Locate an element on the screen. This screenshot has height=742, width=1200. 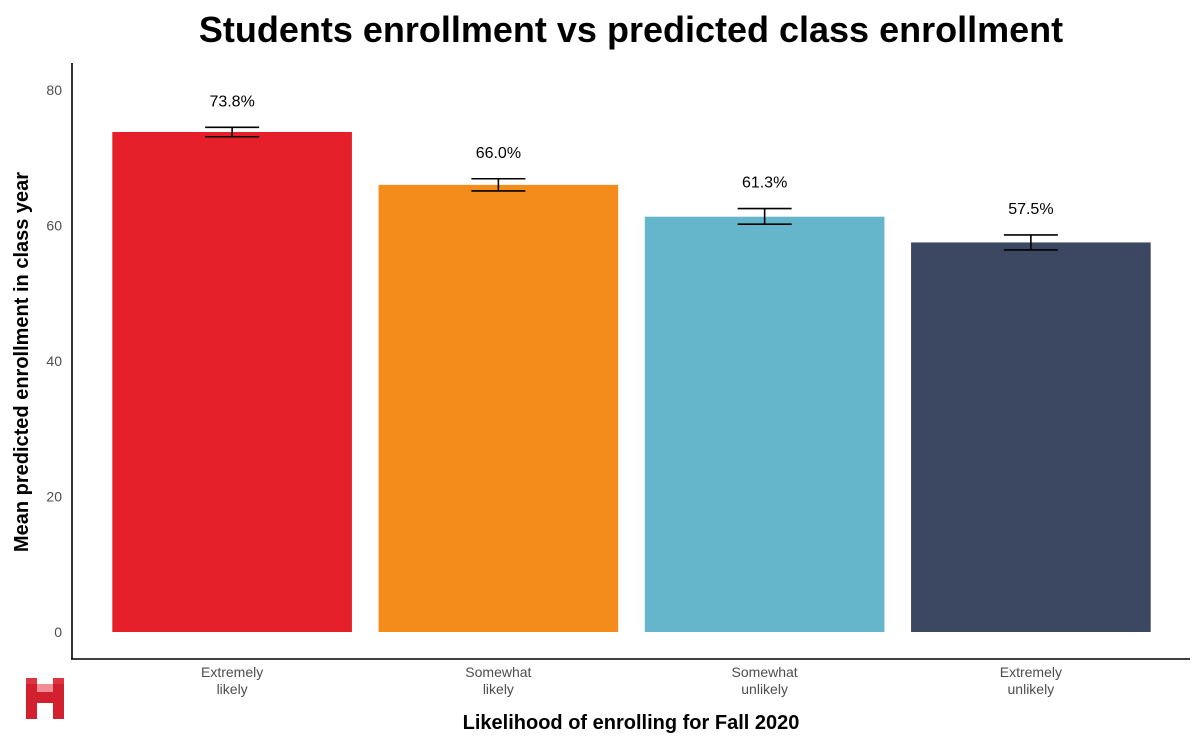
y-tick-labels: 0 20 40 60 80 is located at coordinates (54, 361).